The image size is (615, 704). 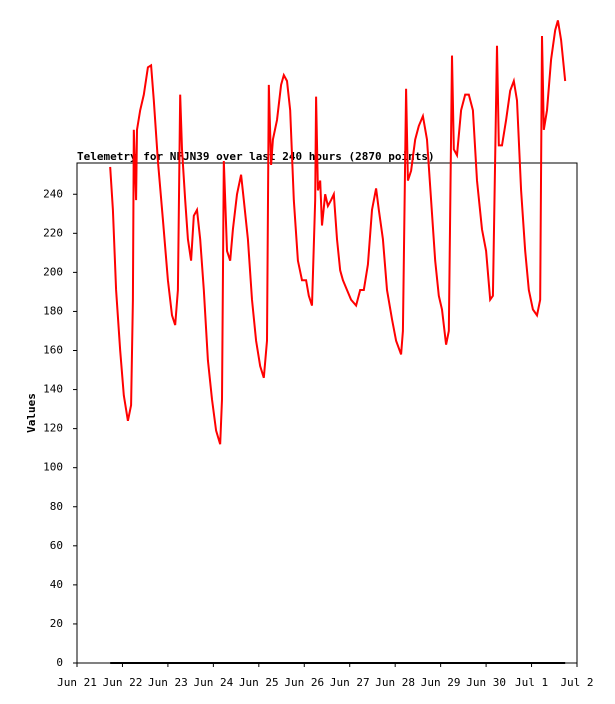 I want to click on y-tick-label: 20, so click(x=56, y=623).